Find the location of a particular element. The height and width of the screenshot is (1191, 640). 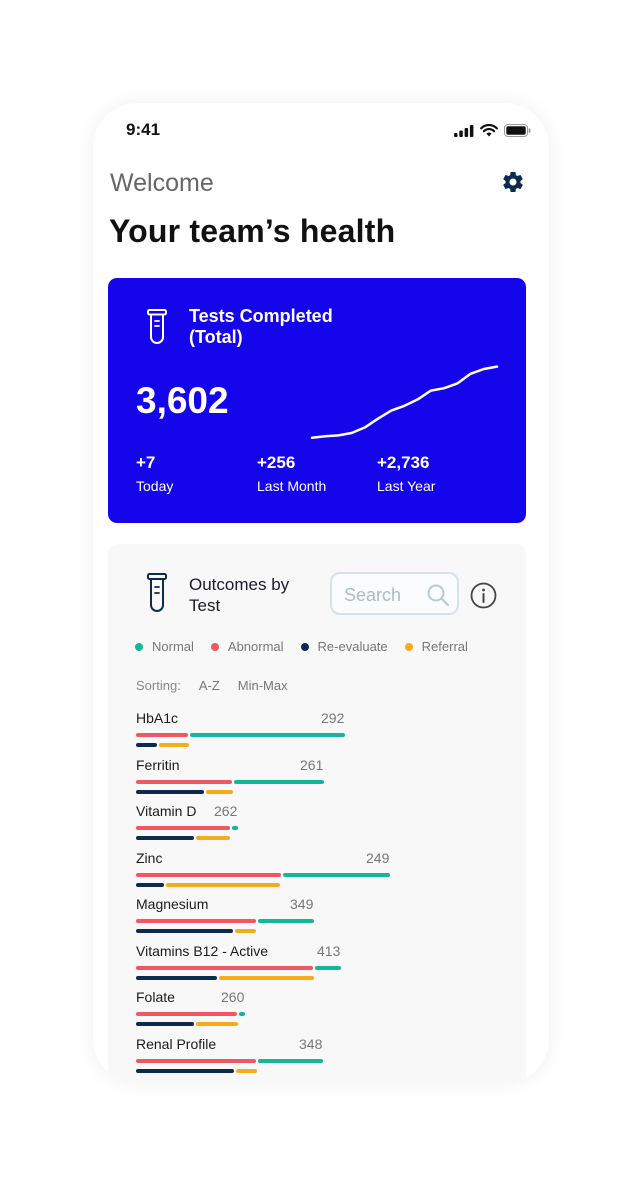

test-count: 348 is located at coordinates (311, 1043).